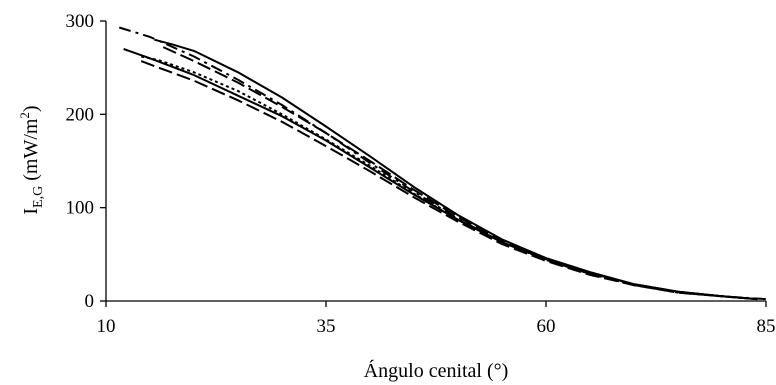 This screenshot has width=776, height=385. I want to click on y-axis-title-main: I, so click(31, 211).